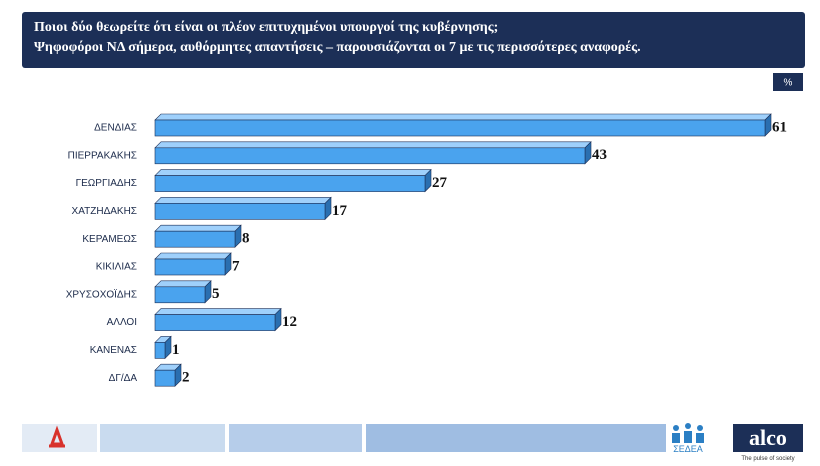 This screenshot has width=820, height=466. What do you see at coordinates (122, 322) in the screenshot?
I see `category-label: ΑΛΛΟΙ` at bounding box center [122, 322].